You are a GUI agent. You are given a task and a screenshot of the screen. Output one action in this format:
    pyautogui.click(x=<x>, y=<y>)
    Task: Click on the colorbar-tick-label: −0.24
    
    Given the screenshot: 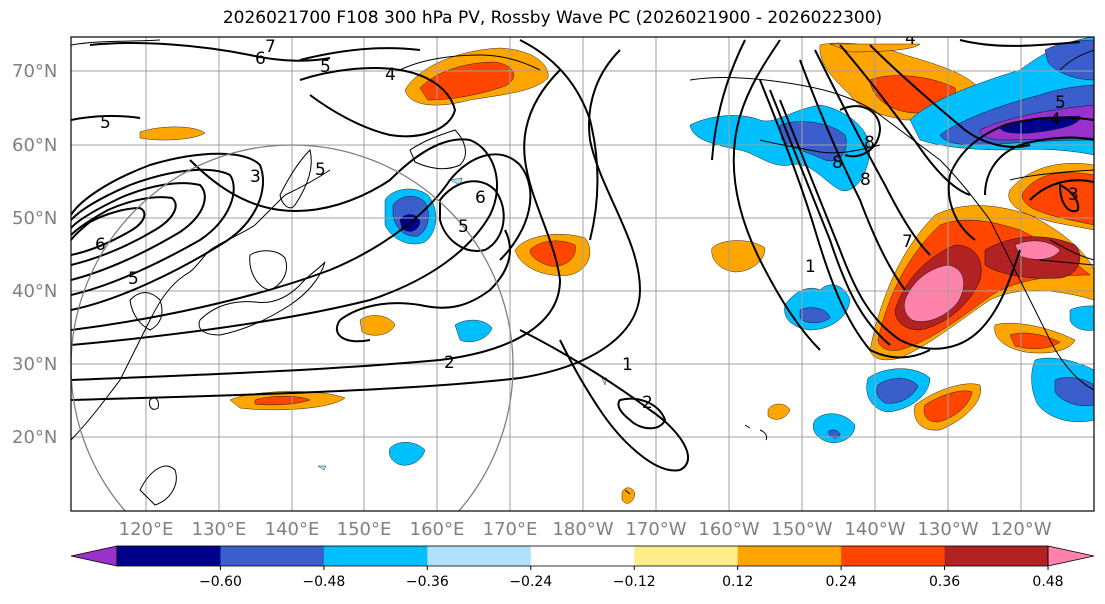 What is the action you would take?
    pyautogui.click(x=530, y=582)
    